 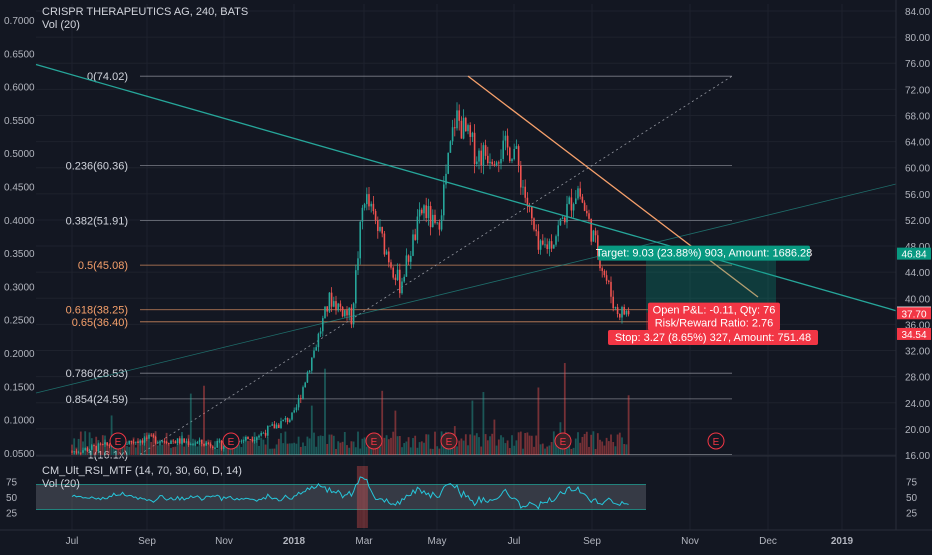 What do you see at coordinates (768, 541) in the screenshot?
I see `x-axis-tick: Dec` at bounding box center [768, 541].